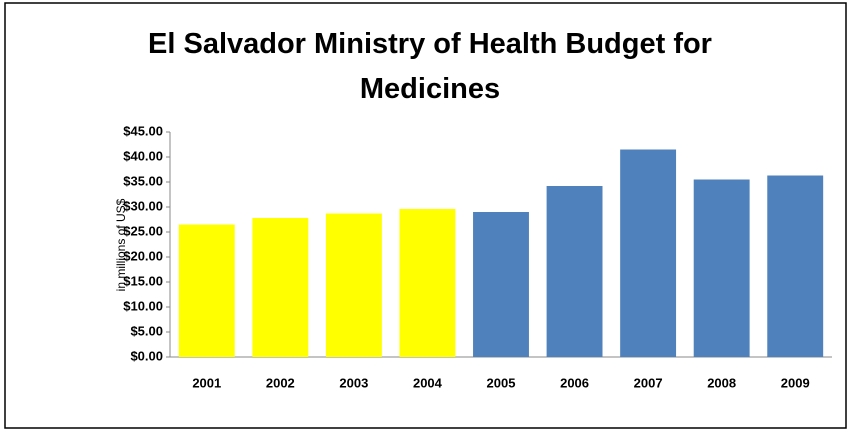 This screenshot has width=852, height=432. I want to click on y-tick-label: $0.00, so click(146, 355).